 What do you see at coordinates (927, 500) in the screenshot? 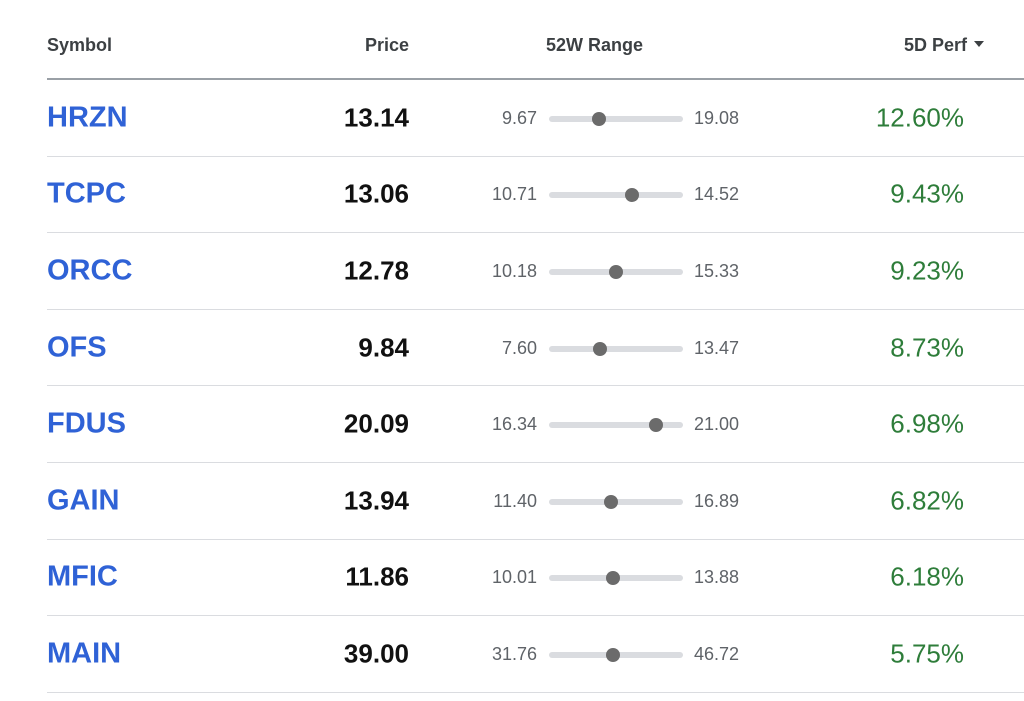
I see `5d-perf-value: 6.82%` at bounding box center [927, 500].